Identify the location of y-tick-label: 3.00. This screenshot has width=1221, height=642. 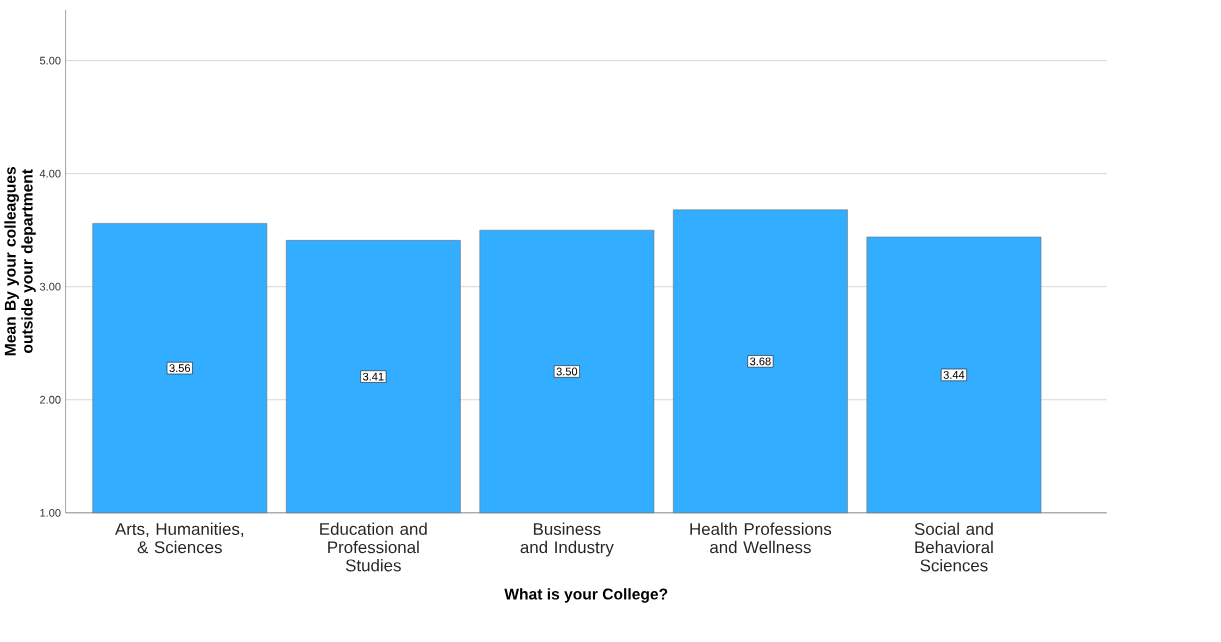
(50, 287).